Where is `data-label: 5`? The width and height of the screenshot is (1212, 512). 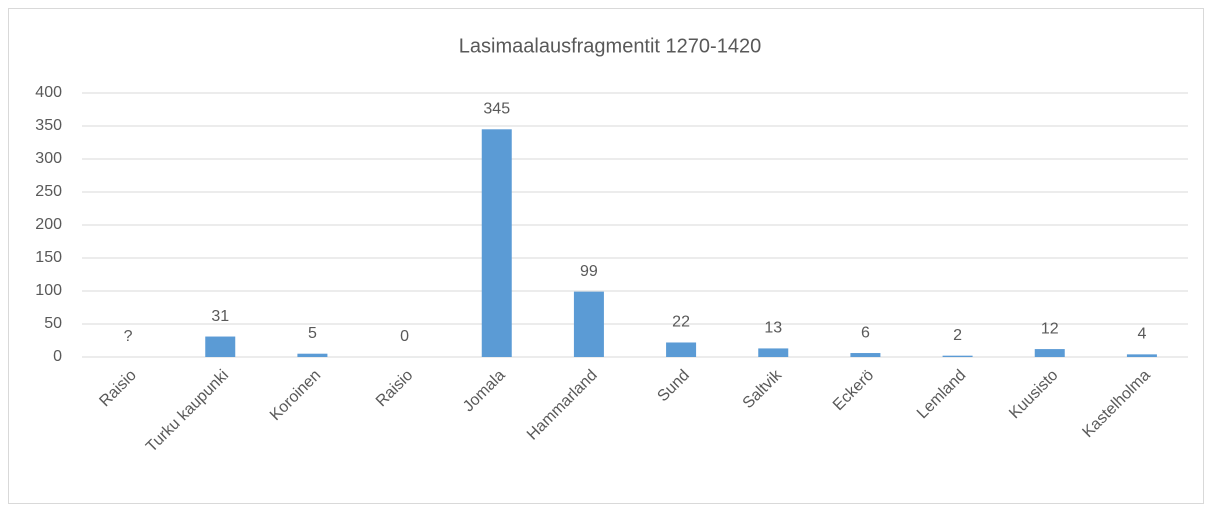 data-label: 5 is located at coordinates (312, 333).